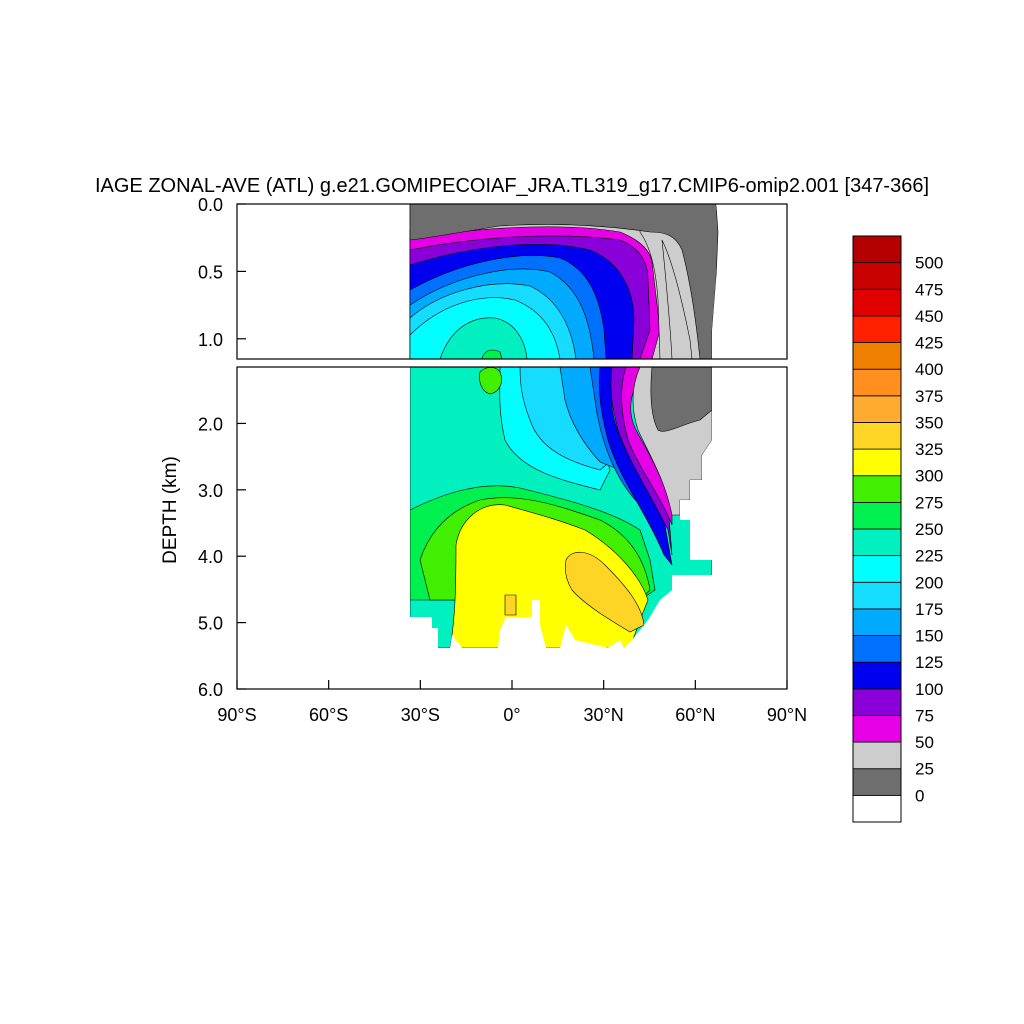 This screenshot has width=1024, height=1024. Describe the element at coordinates (919, 795) in the screenshot. I see `colorbar-label: 0` at that location.